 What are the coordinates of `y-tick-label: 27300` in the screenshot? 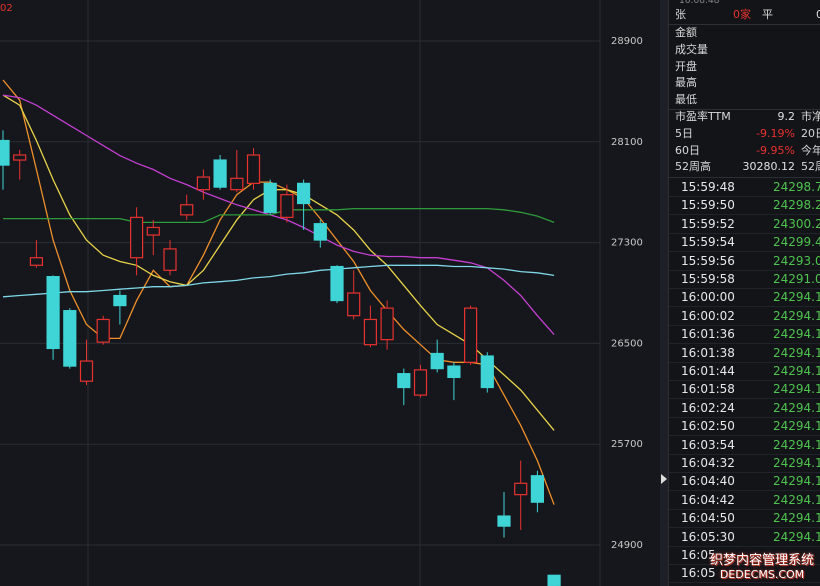 It's located at (627, 243).